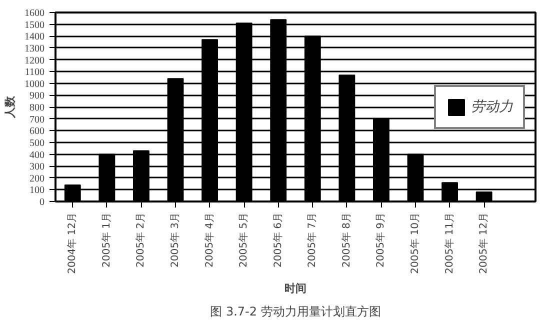  Describe the element at coordinates (37, 155) in the screenshot. I see `y-tick-label: 400` at that location.